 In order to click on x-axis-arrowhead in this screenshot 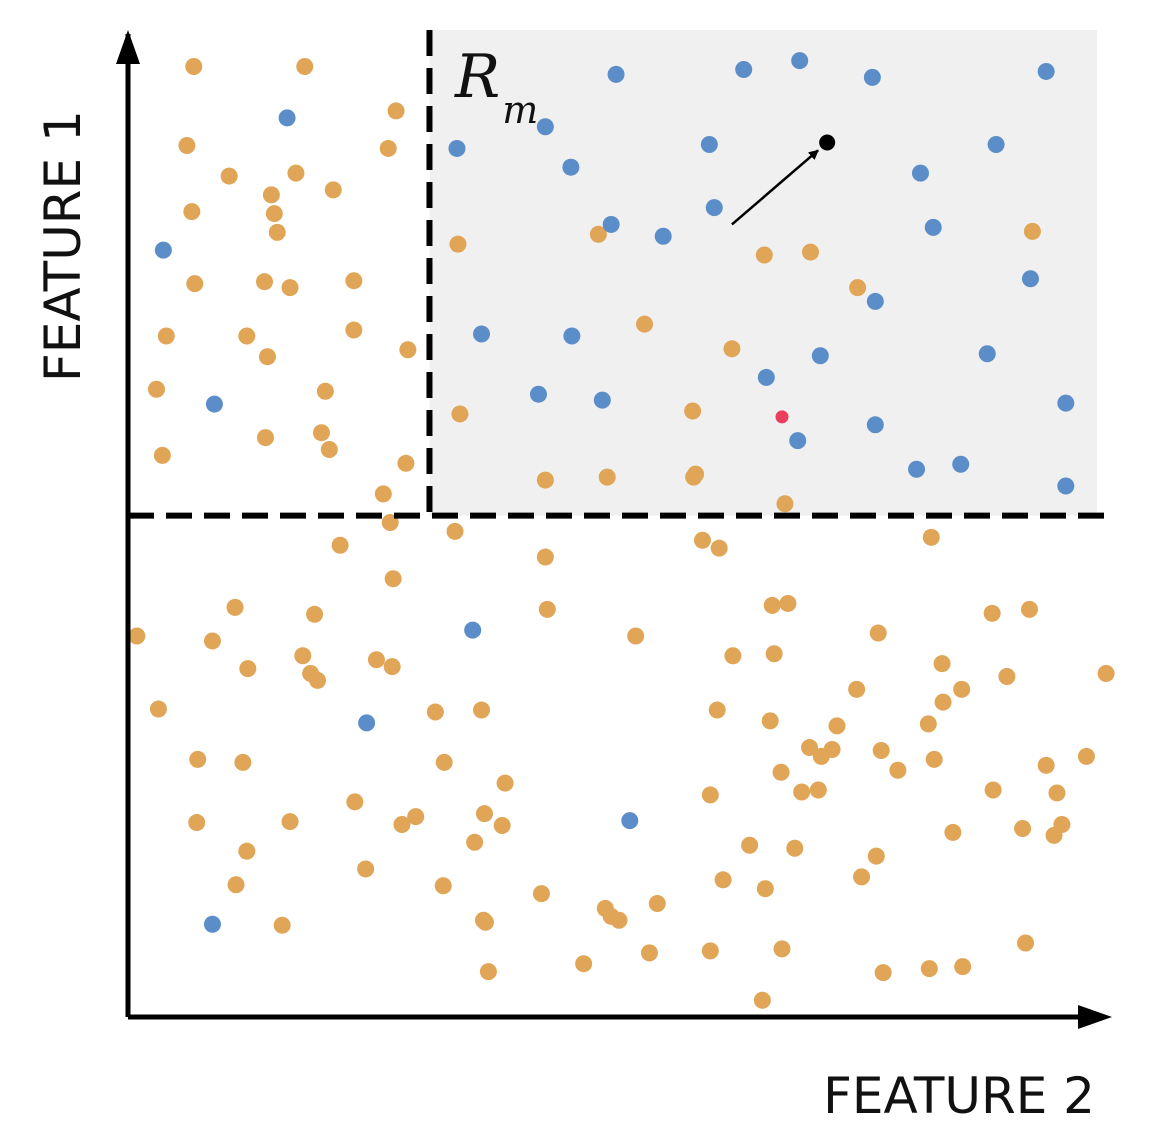, I will do `click(1095, 1017)`.